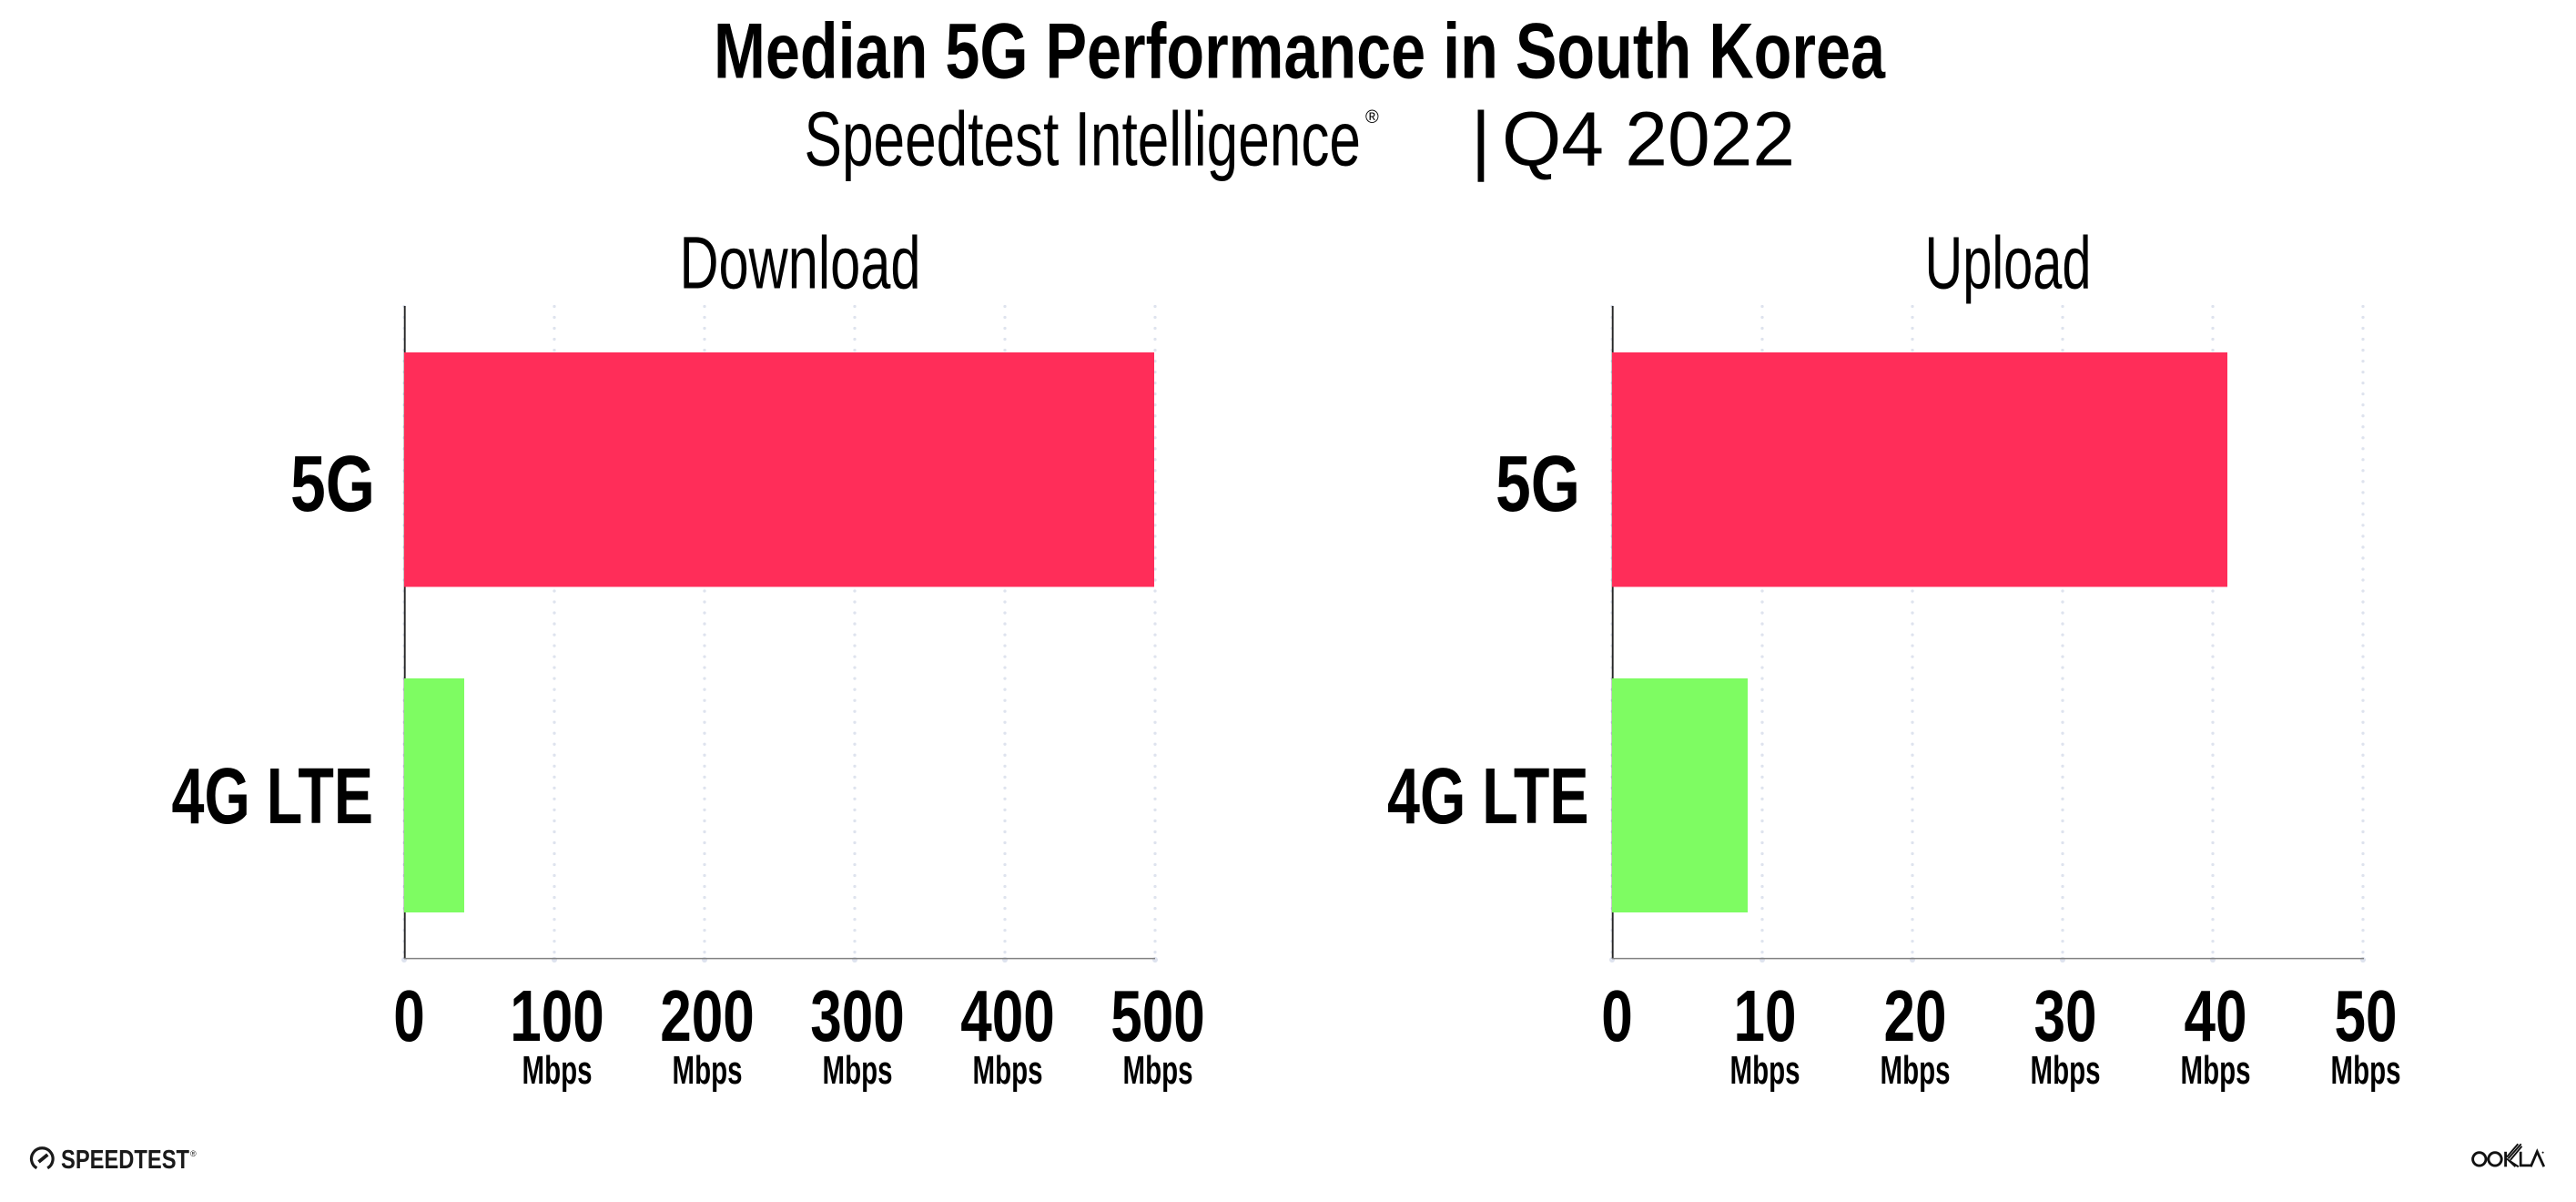 This screenshot has height=1202, width=2576. I want to click on svg-text: Upload, so click(2008, 263).